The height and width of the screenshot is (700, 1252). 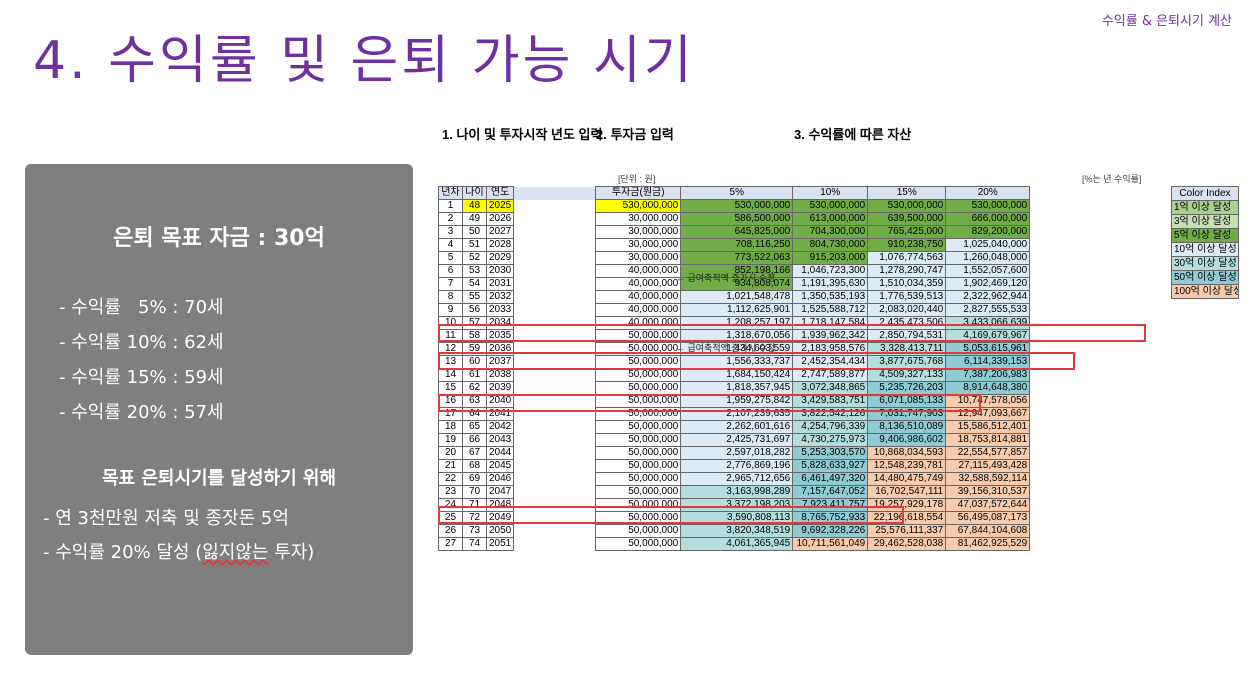 I want to click on cell: 2042, so click(x=500, y=427).